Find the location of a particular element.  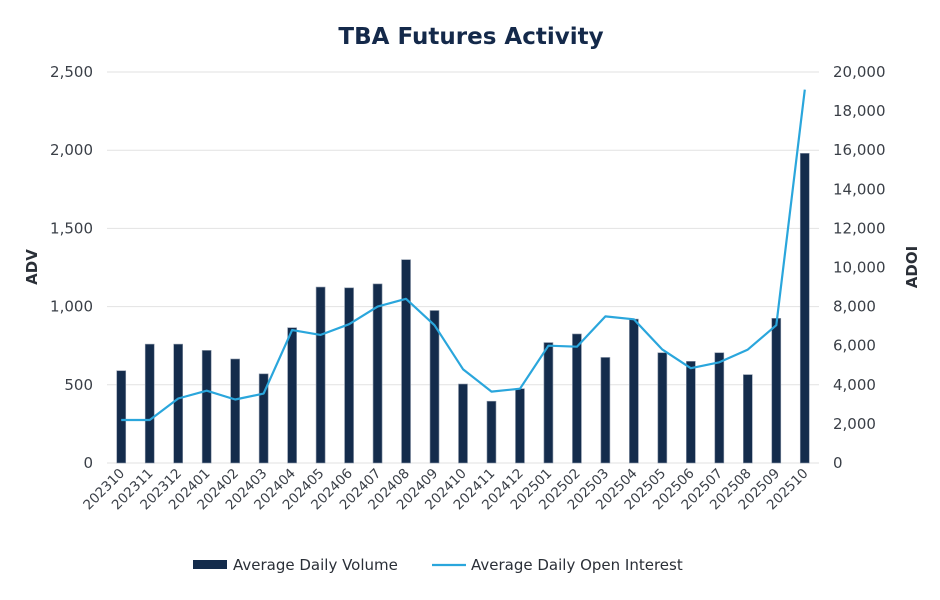

right-tick-label: 12,000 is located at coordinates (859, 228).